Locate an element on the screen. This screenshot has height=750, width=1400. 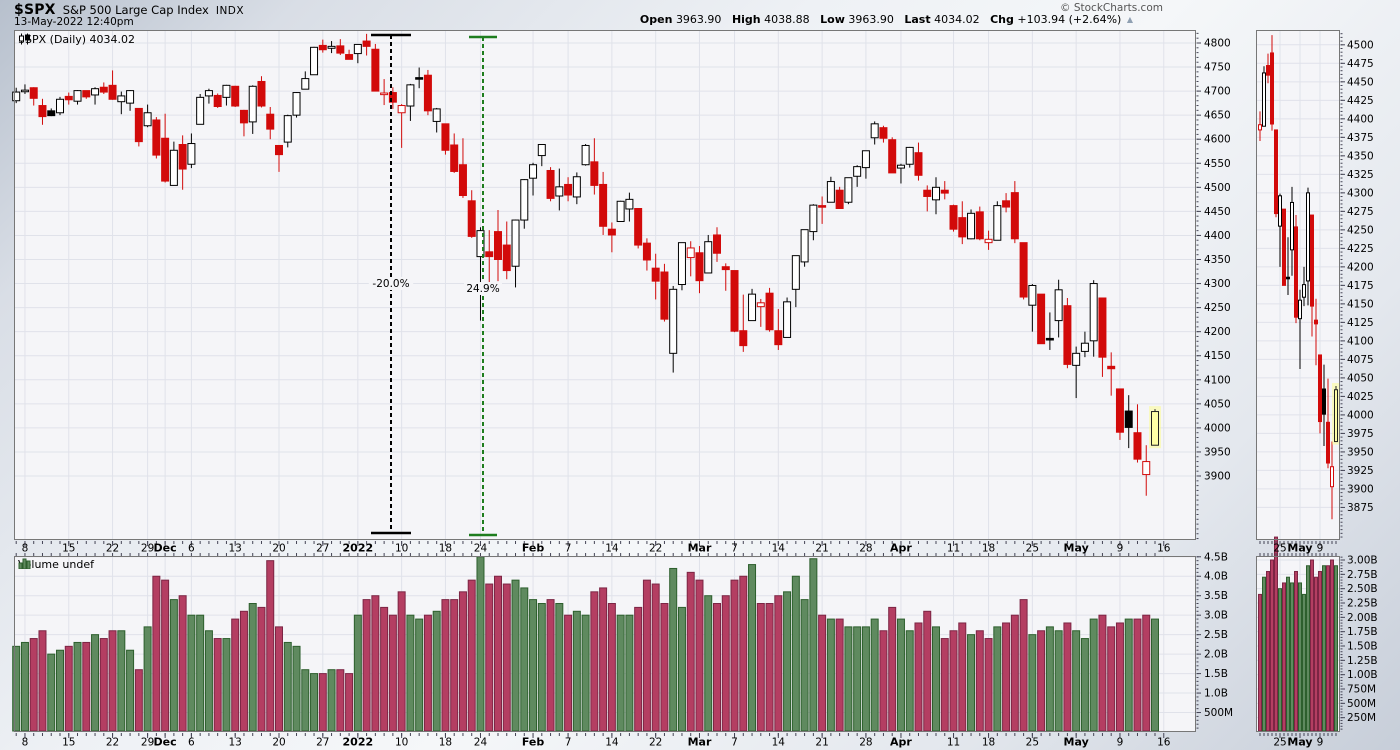
axis-label: 3.00B is located at coordinates (1362, 561).